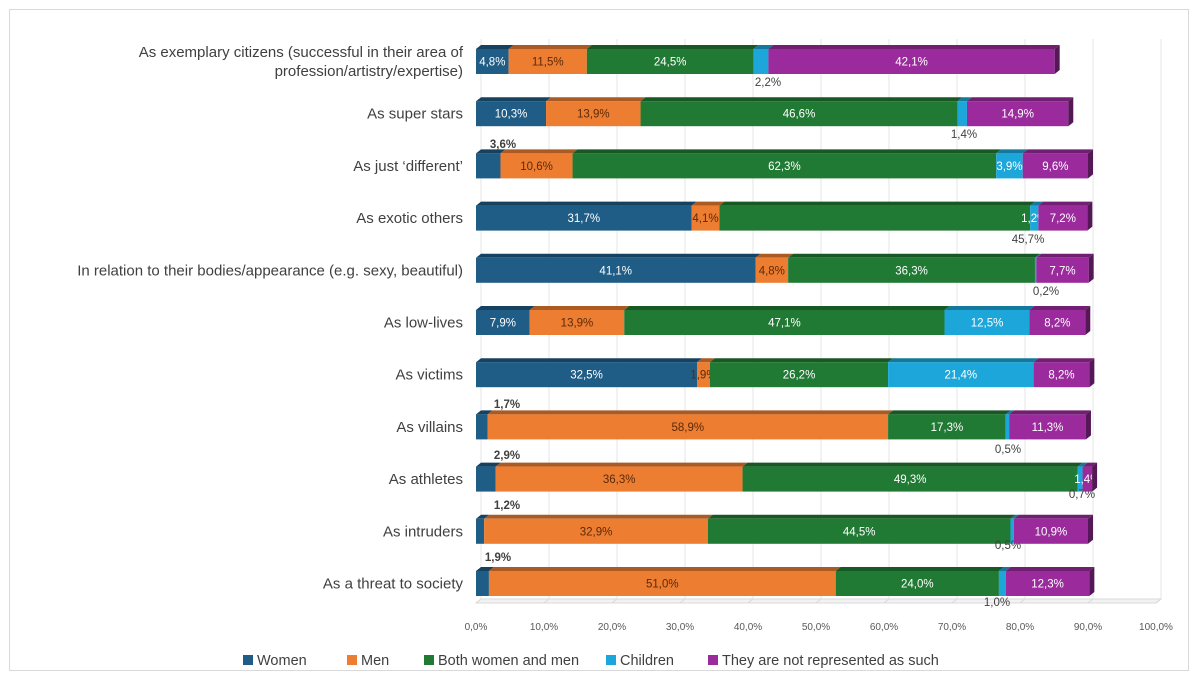 The image size is (1198, 680). I want to click on x-tick-label: 10,0%, so click(544, 627).